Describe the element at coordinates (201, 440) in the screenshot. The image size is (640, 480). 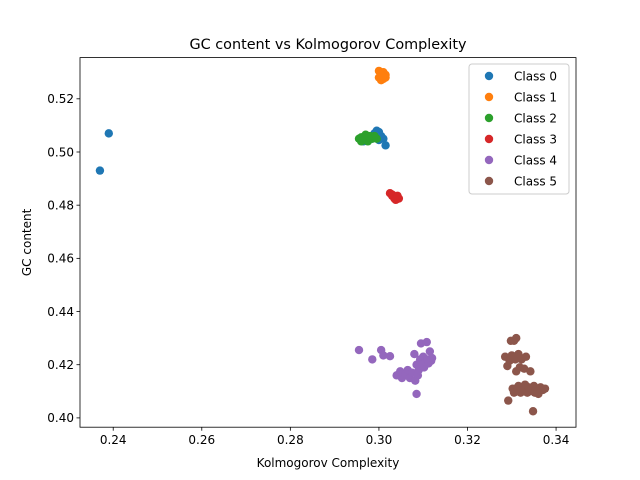
I see `x-tick-label: 0.26` at that location.